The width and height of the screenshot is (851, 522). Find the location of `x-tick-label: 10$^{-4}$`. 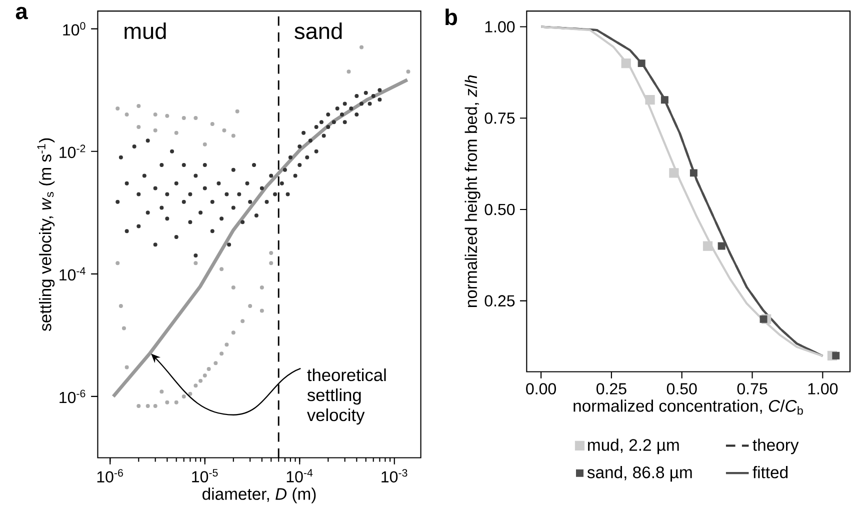

x-tick-label: 10$^{-4}$ is located at coordinates (299, 475).